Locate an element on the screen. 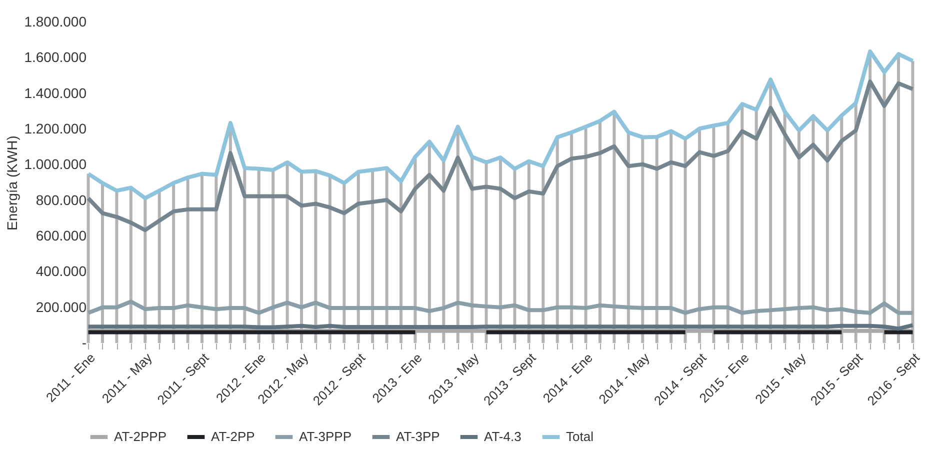 Image resolution: width=927 pixels, height=453 pixels. y-tick-label: 1.400.000 is located at coordinates (55, 92).